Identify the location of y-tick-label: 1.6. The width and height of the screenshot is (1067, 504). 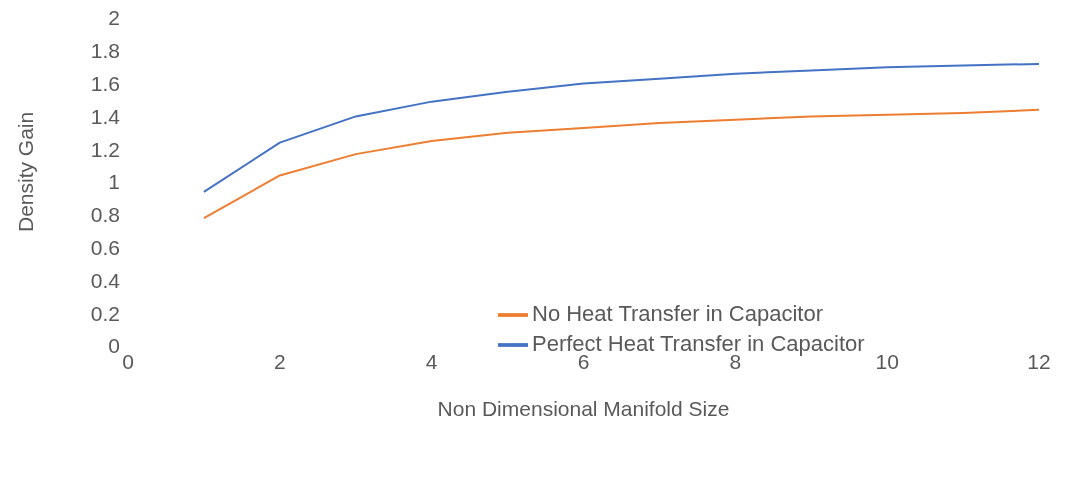
(105, 84).